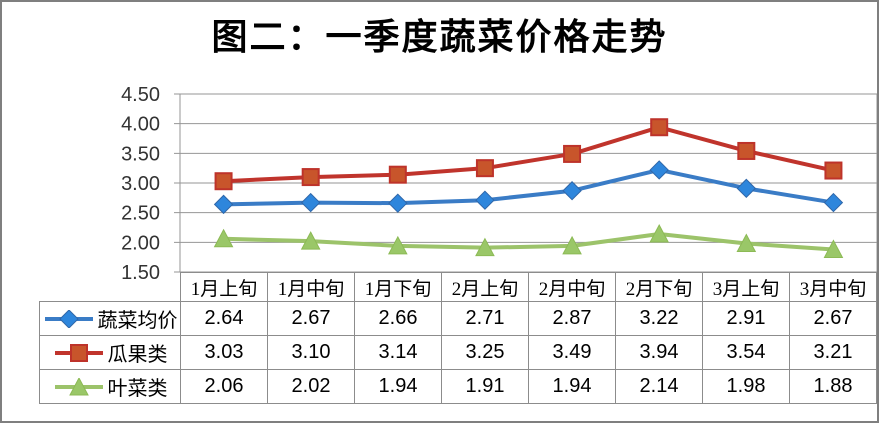 This screenshot has height=423, width=879. Describe the element at coordinates (528, 187) in the screenshot. I see `series-line-diamond` at that location.